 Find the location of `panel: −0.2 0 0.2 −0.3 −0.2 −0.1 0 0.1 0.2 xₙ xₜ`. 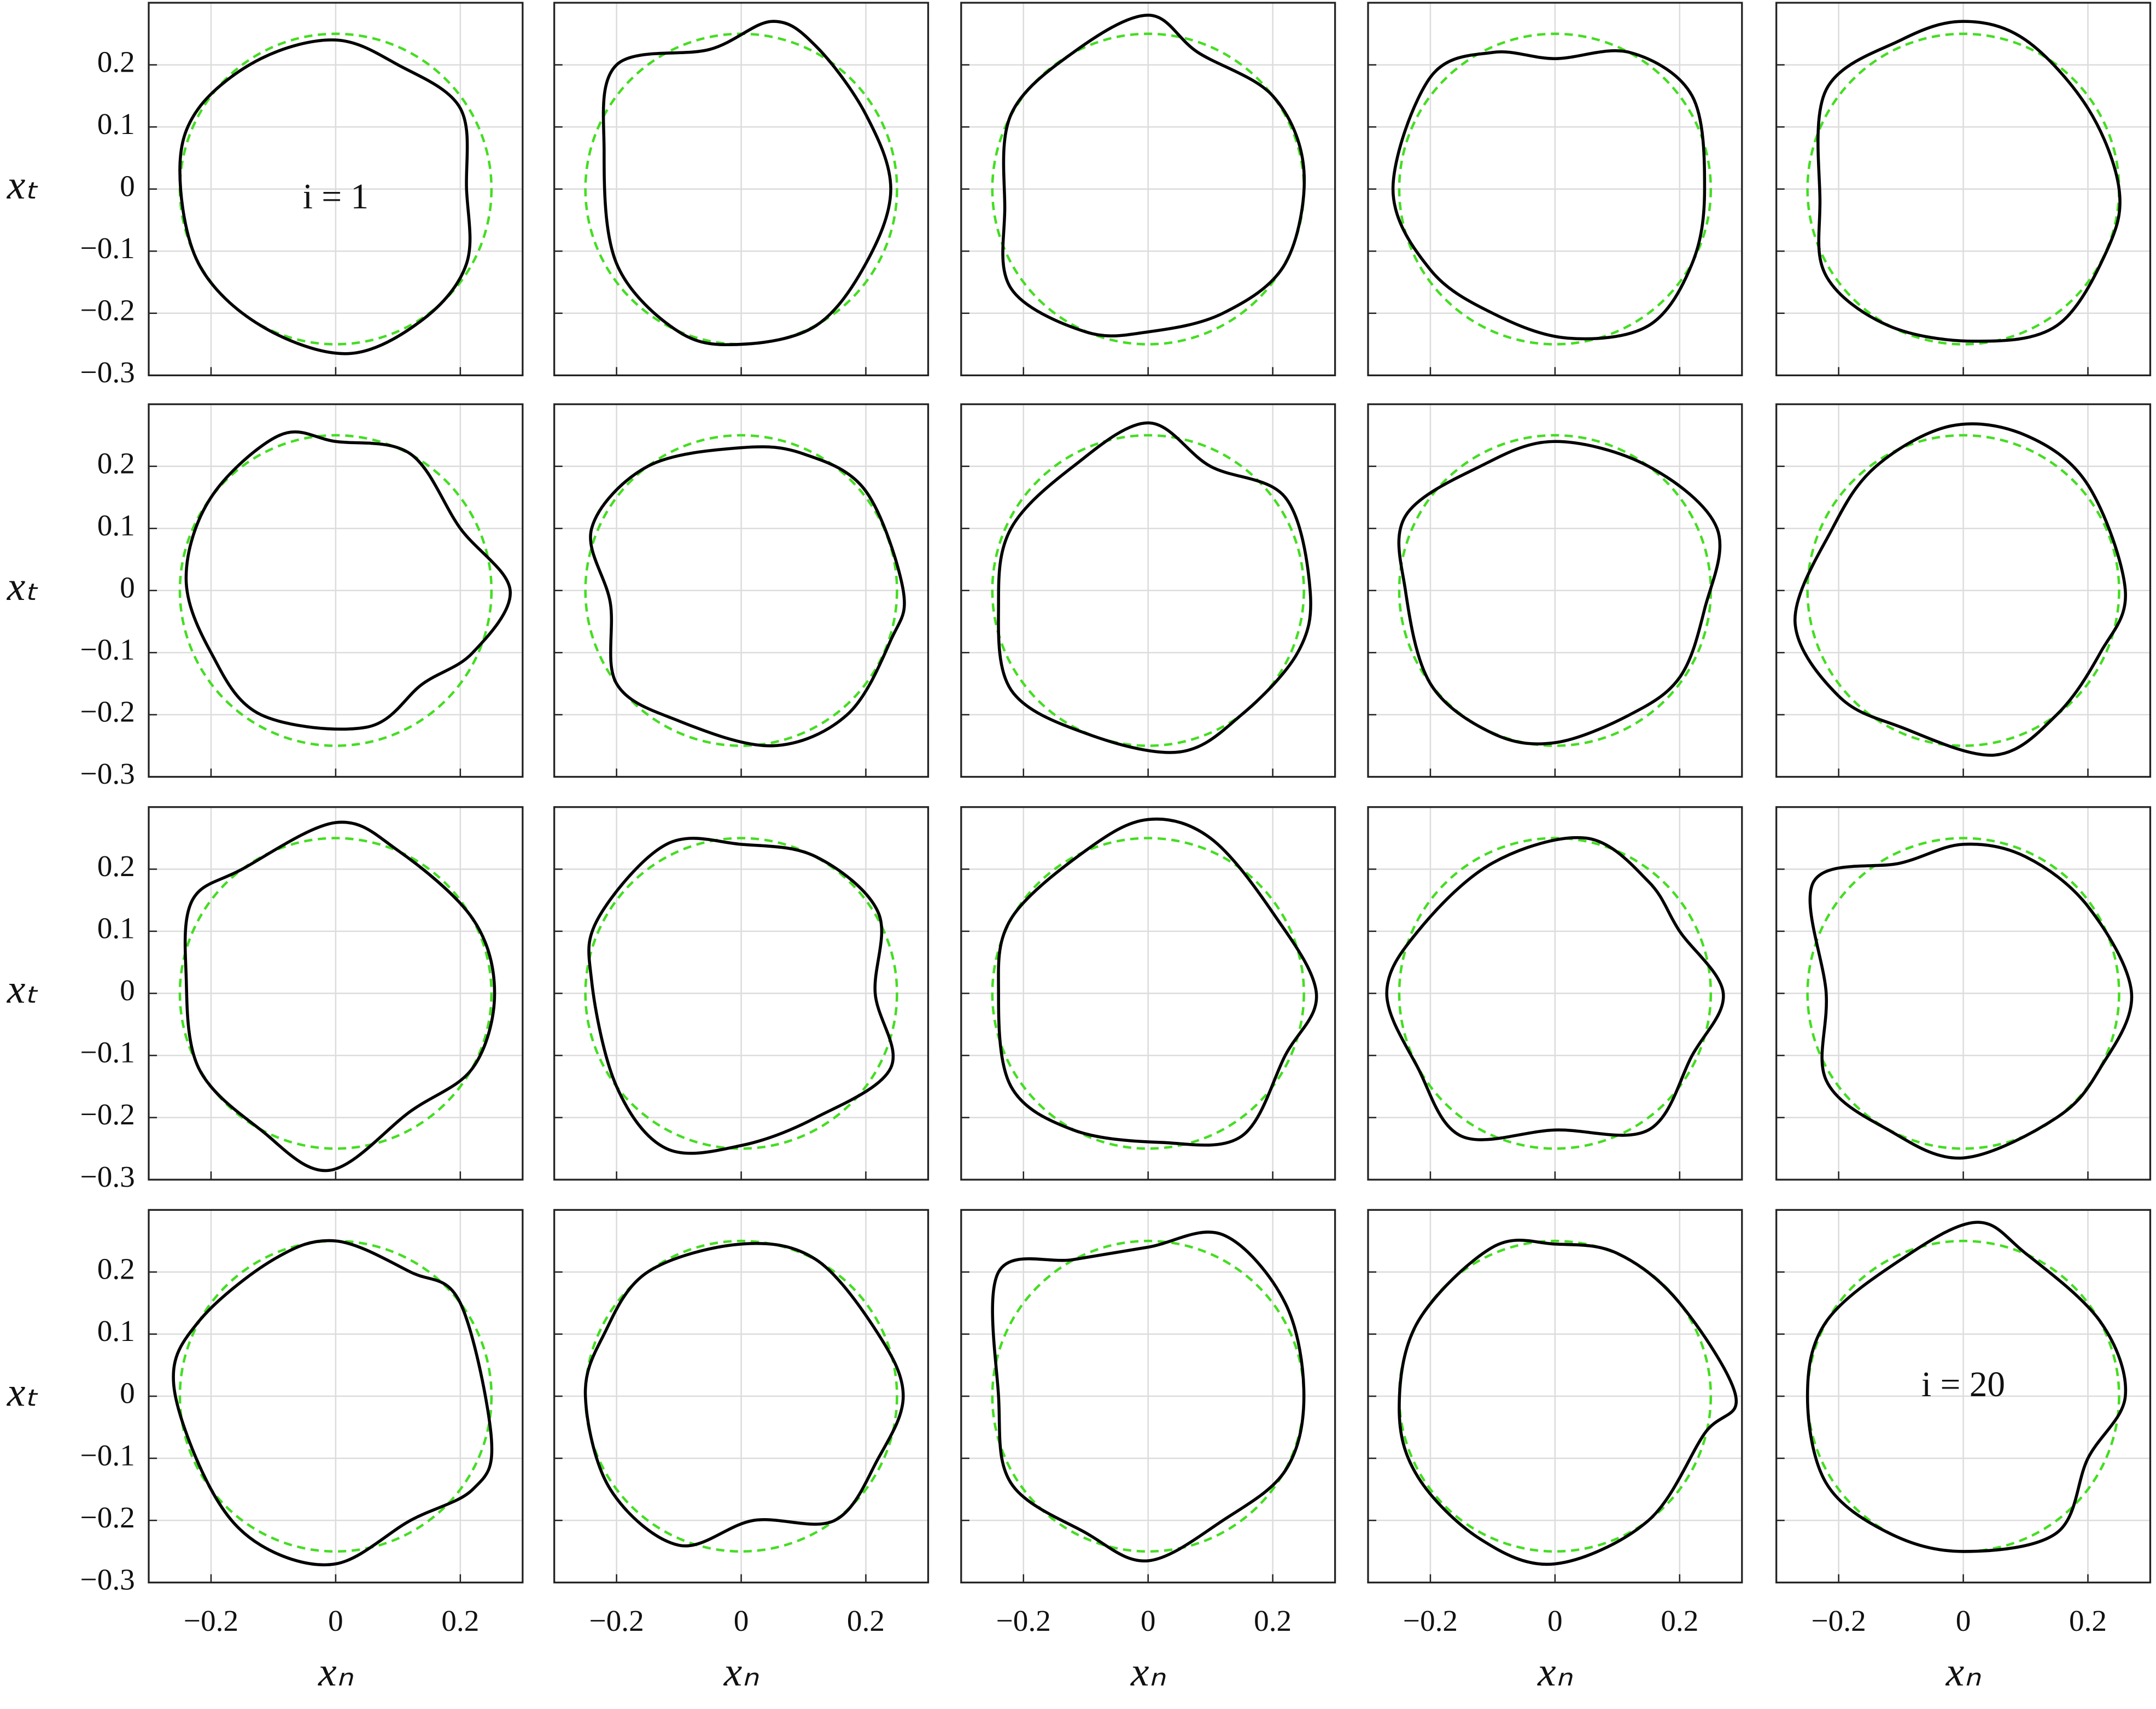

panel: −0.2 0 0.2 −0.3 −0.2 −0.1 0 0.1 0.2 xₙ xₜ is located at coordinates (265, 1452).